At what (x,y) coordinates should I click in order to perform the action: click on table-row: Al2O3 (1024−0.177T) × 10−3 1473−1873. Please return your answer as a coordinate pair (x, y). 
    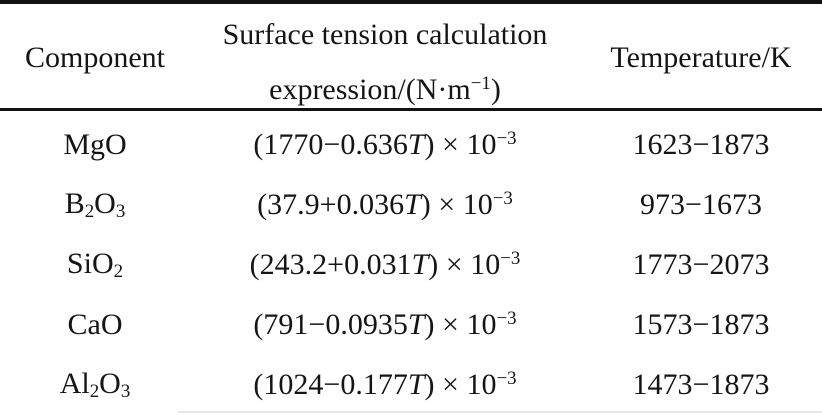
    Looking at the image, I should click on (411, 385).